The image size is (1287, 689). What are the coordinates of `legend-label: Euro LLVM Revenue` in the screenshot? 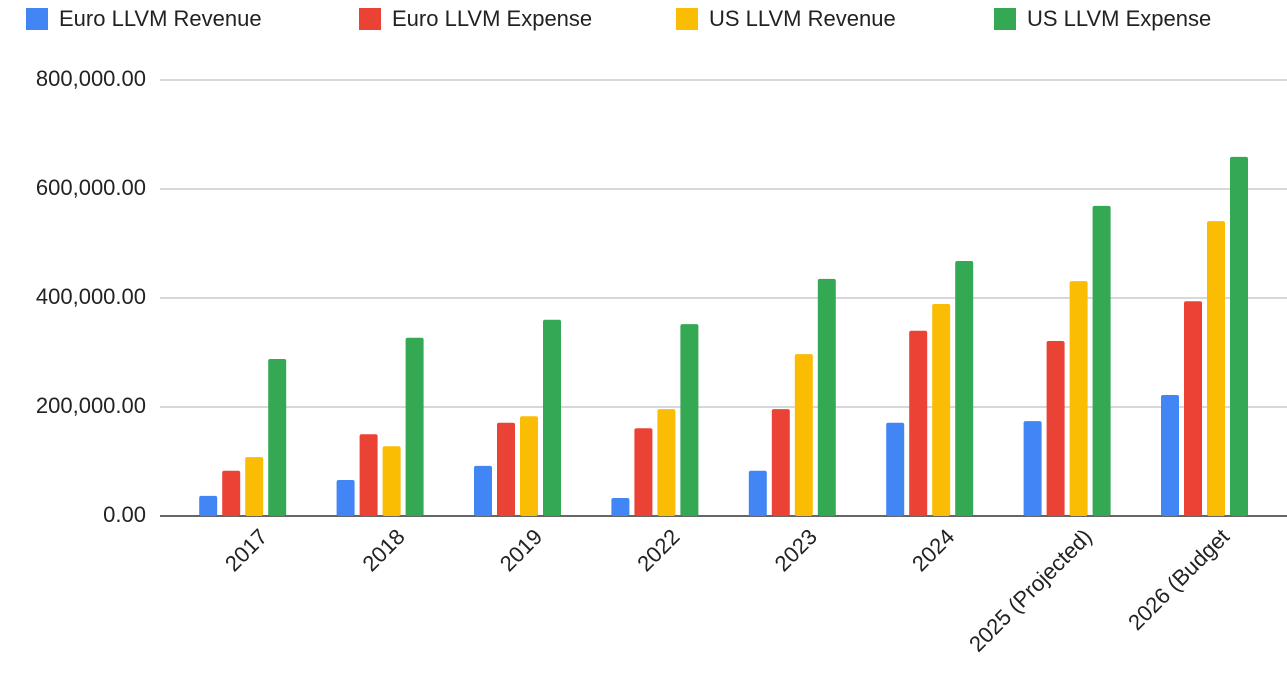 It's located at (160, 18).